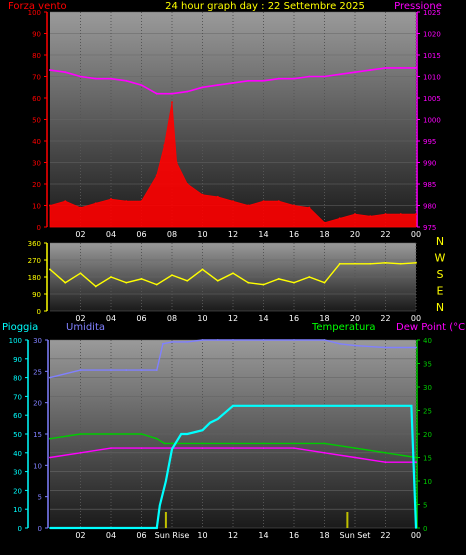 The image size is (466, 555). Describe the element at coordinates (36, 185) in the screenshot. I see `wind-tick-label: 20` at that location.